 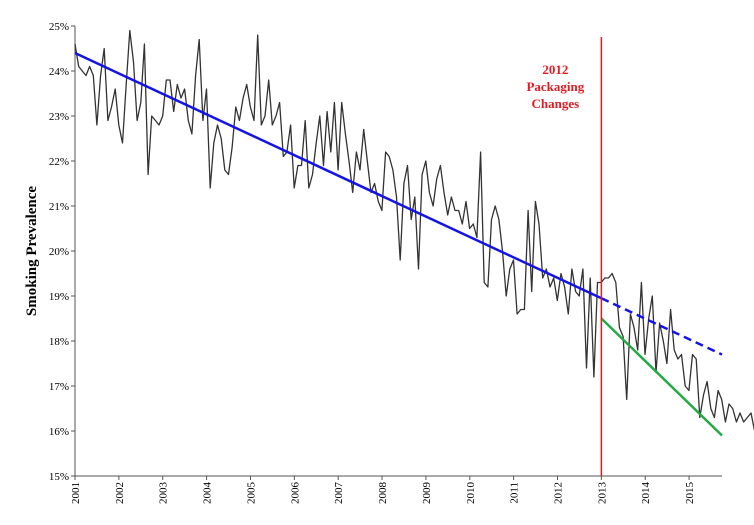 I want to click on y-axis-label: Smoking Prevalence, so click(x=32, y=251).